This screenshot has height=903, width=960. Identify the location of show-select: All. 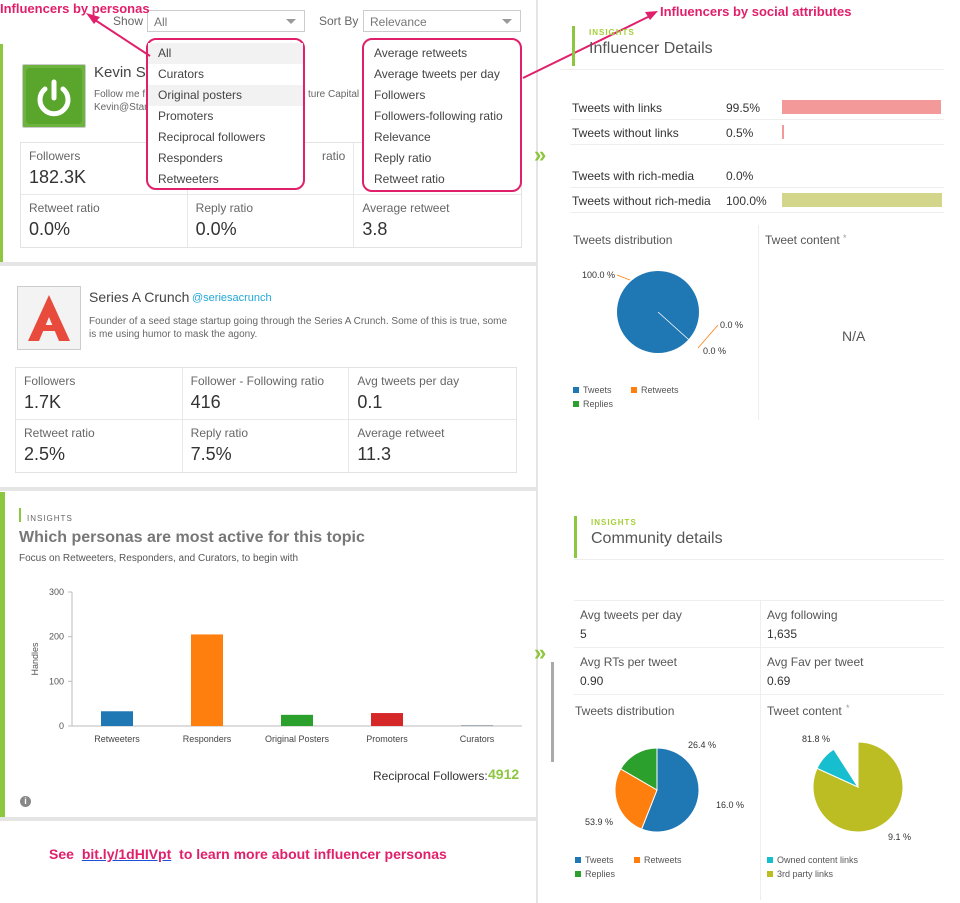
(226, 21).